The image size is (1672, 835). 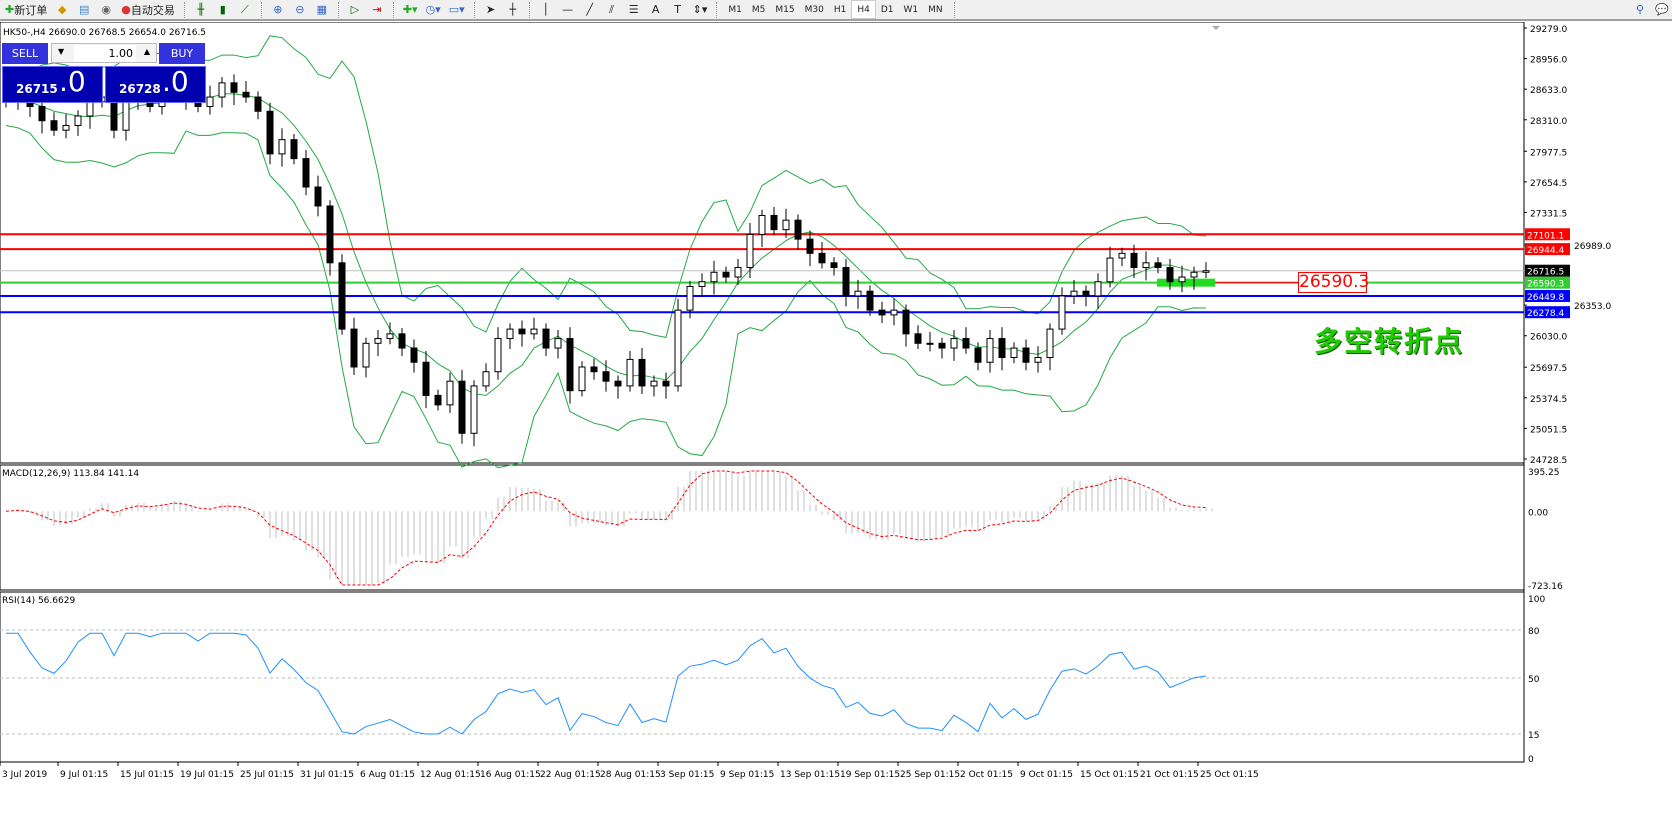 What do you see at coordinates (606, 528) in the screenshot?
I see `macd-signal-line` at bounding box center [606, 528].